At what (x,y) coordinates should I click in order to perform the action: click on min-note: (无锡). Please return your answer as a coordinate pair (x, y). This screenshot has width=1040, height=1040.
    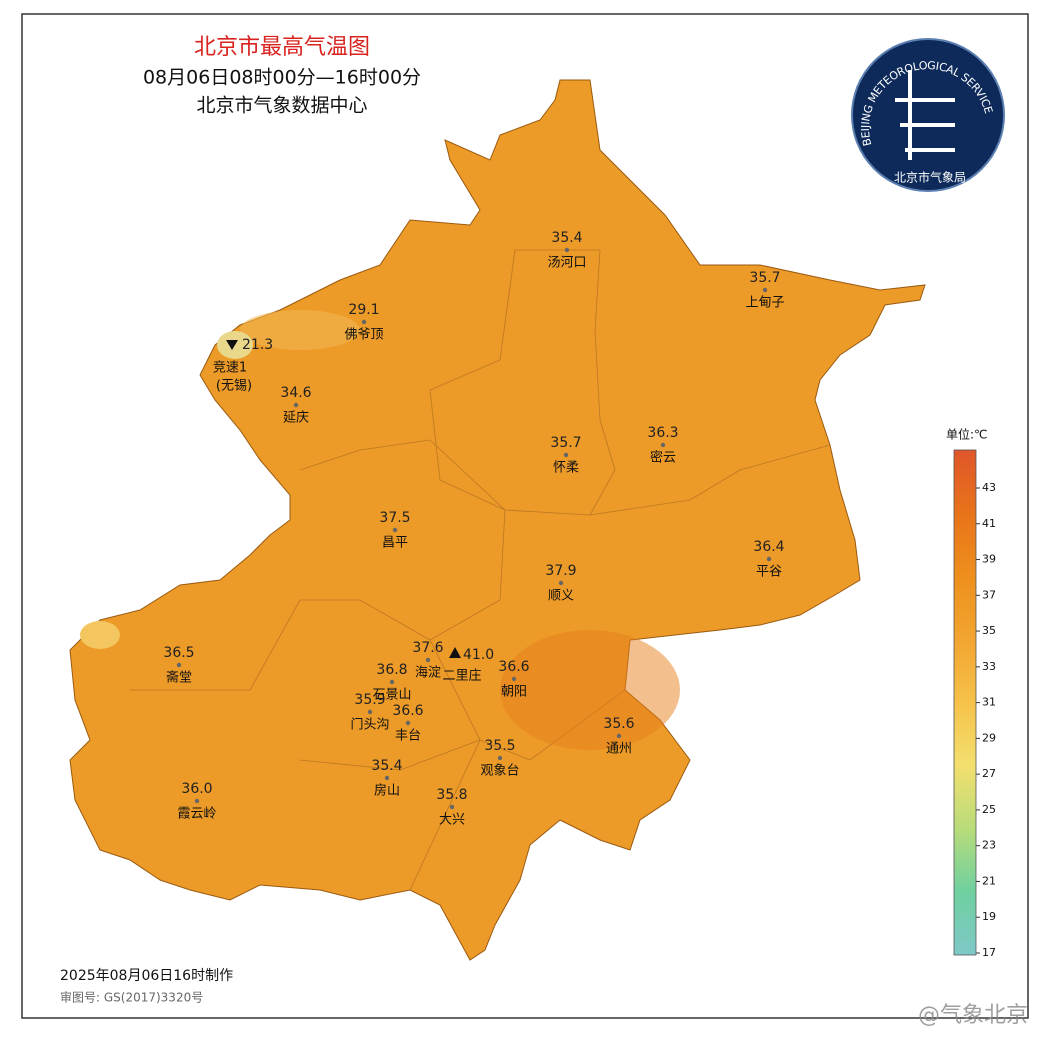
    Looking at the image, I should click on (234, 386).